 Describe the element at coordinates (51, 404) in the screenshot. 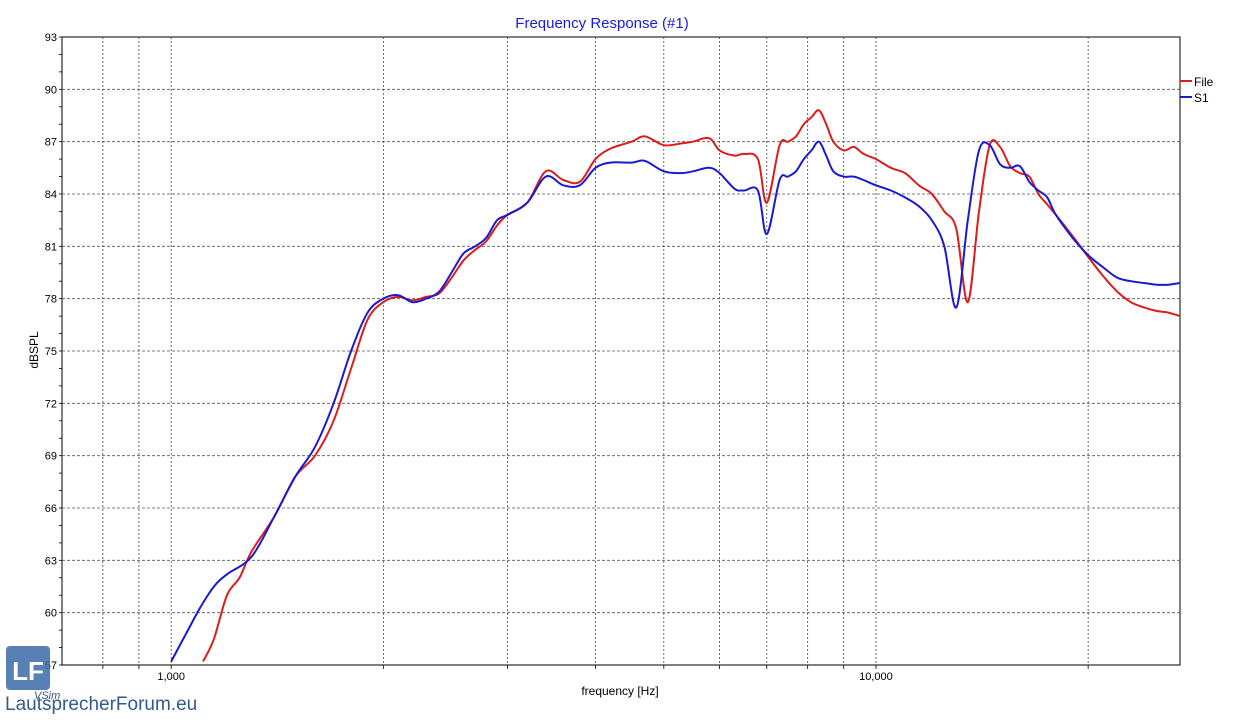

I see `y-tick-label: 72` at that location.